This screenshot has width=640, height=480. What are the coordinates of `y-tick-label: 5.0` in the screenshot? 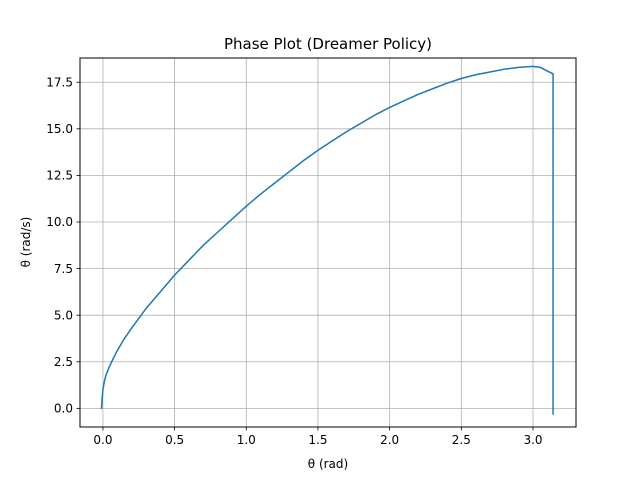 It's located at (63, 315).